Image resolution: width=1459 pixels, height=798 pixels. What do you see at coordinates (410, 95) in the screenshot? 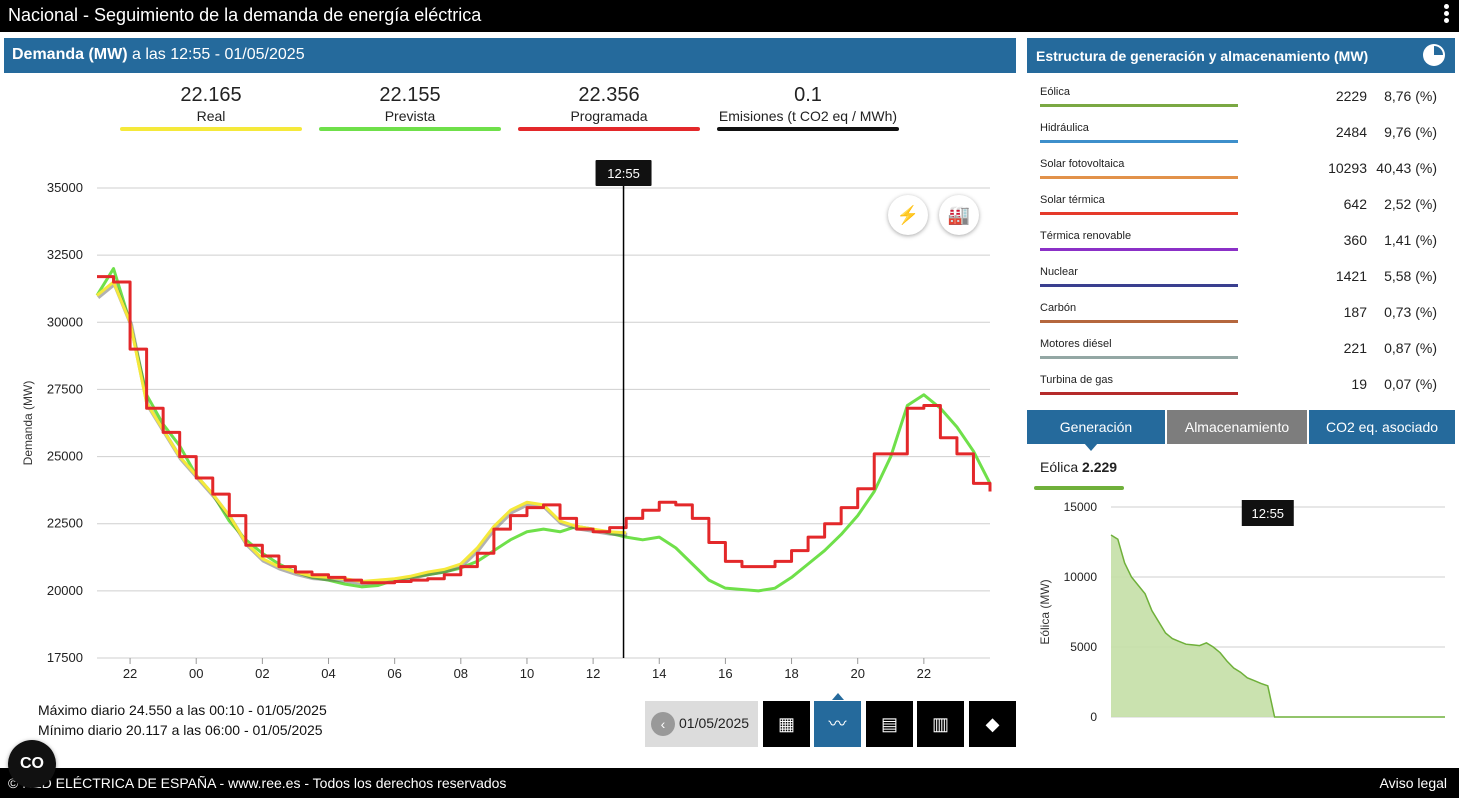
I see `kpi-value: 22.155` at bounding box center [410, 95].